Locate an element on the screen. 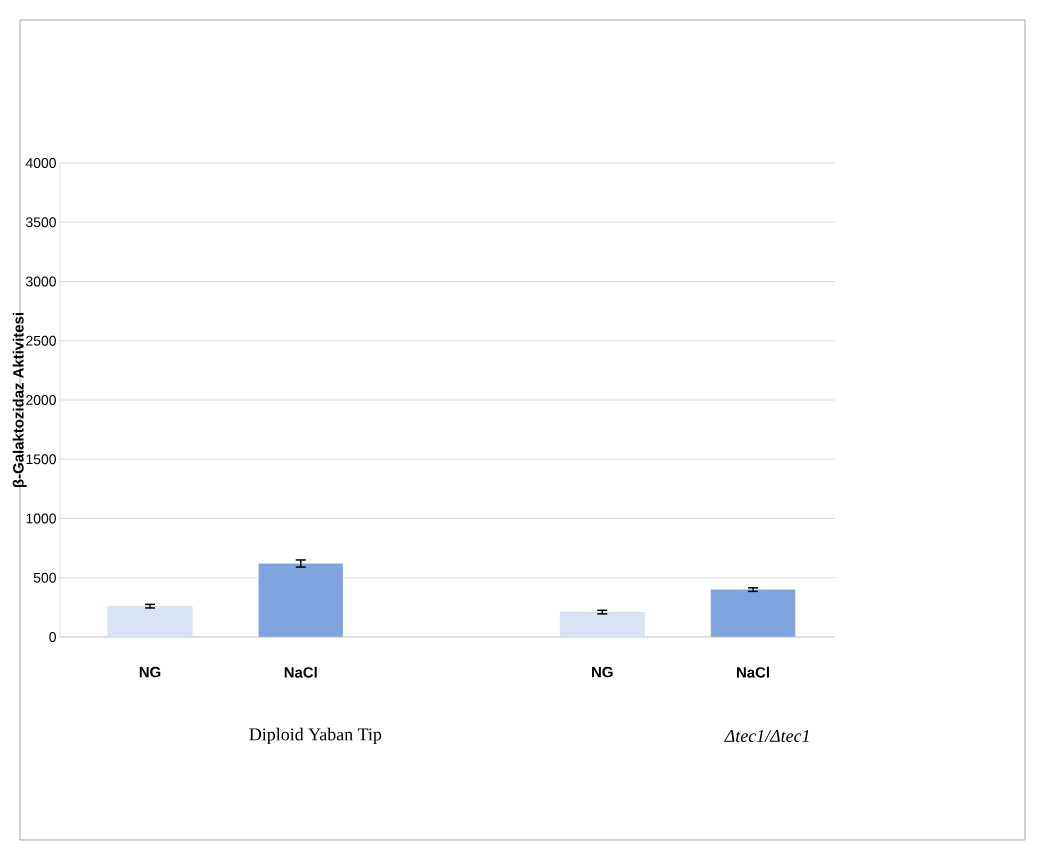  y-tick-label: 3000 is located at coordinates (40, 281).